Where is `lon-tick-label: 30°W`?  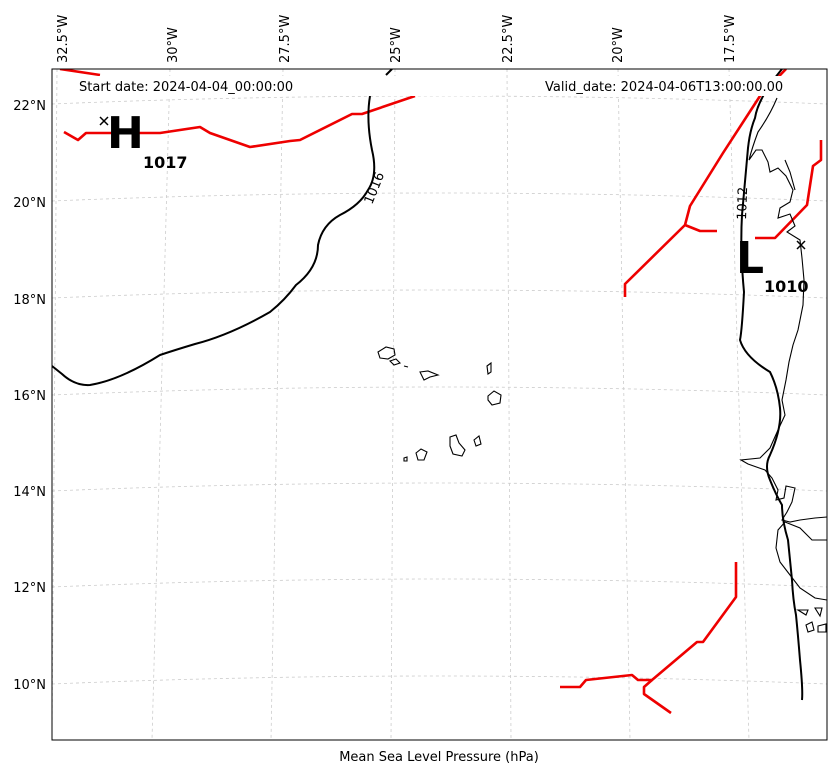
lon-tick-label: 30°W is located at coordinates (173, 45).